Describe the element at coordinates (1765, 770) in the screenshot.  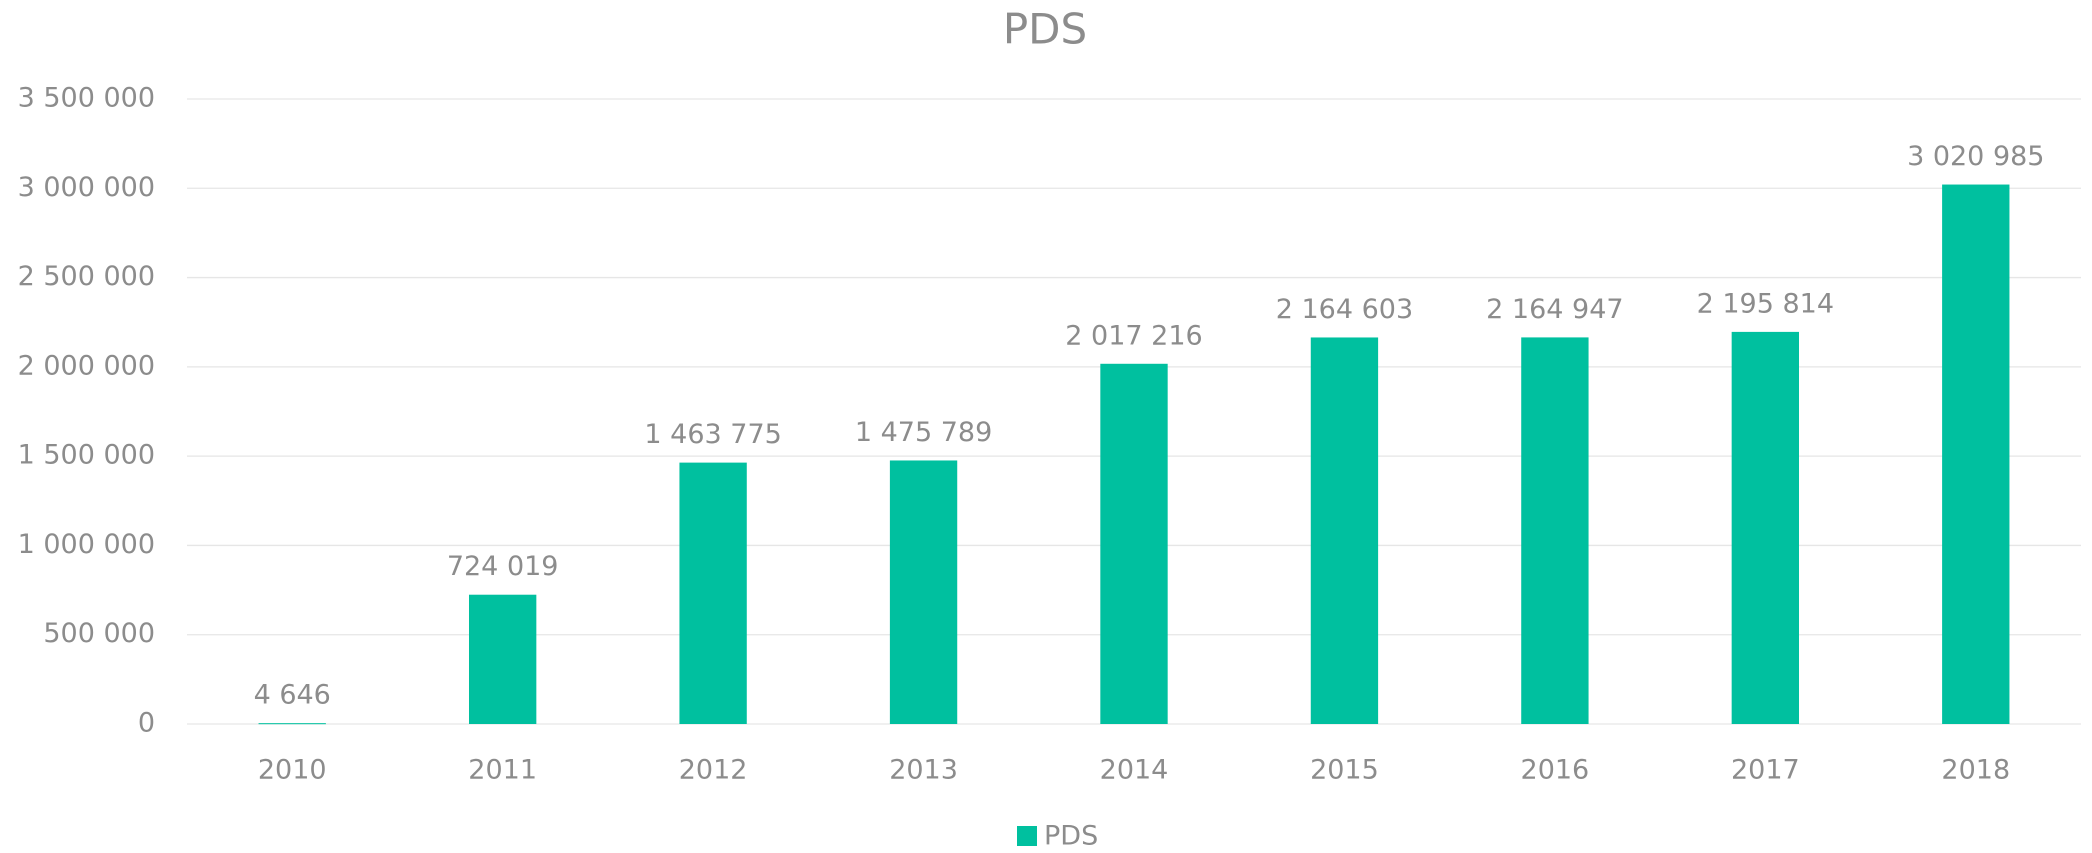
I see `x-tick-label: 2017` at that location.